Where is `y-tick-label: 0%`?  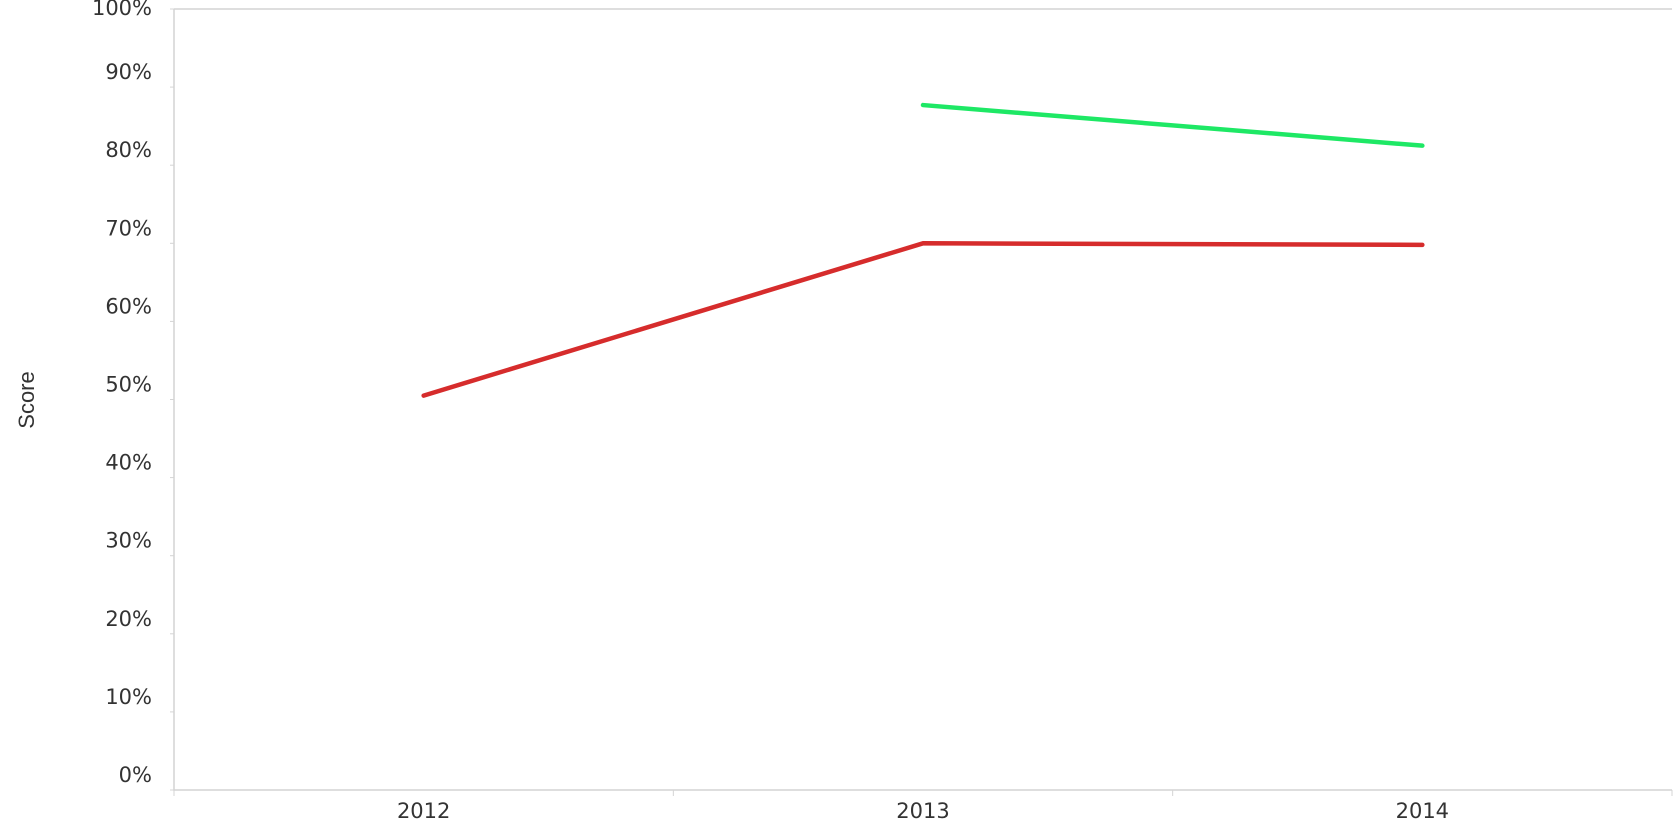 y-tick-label: 0% is located at coordinates (135, 775).